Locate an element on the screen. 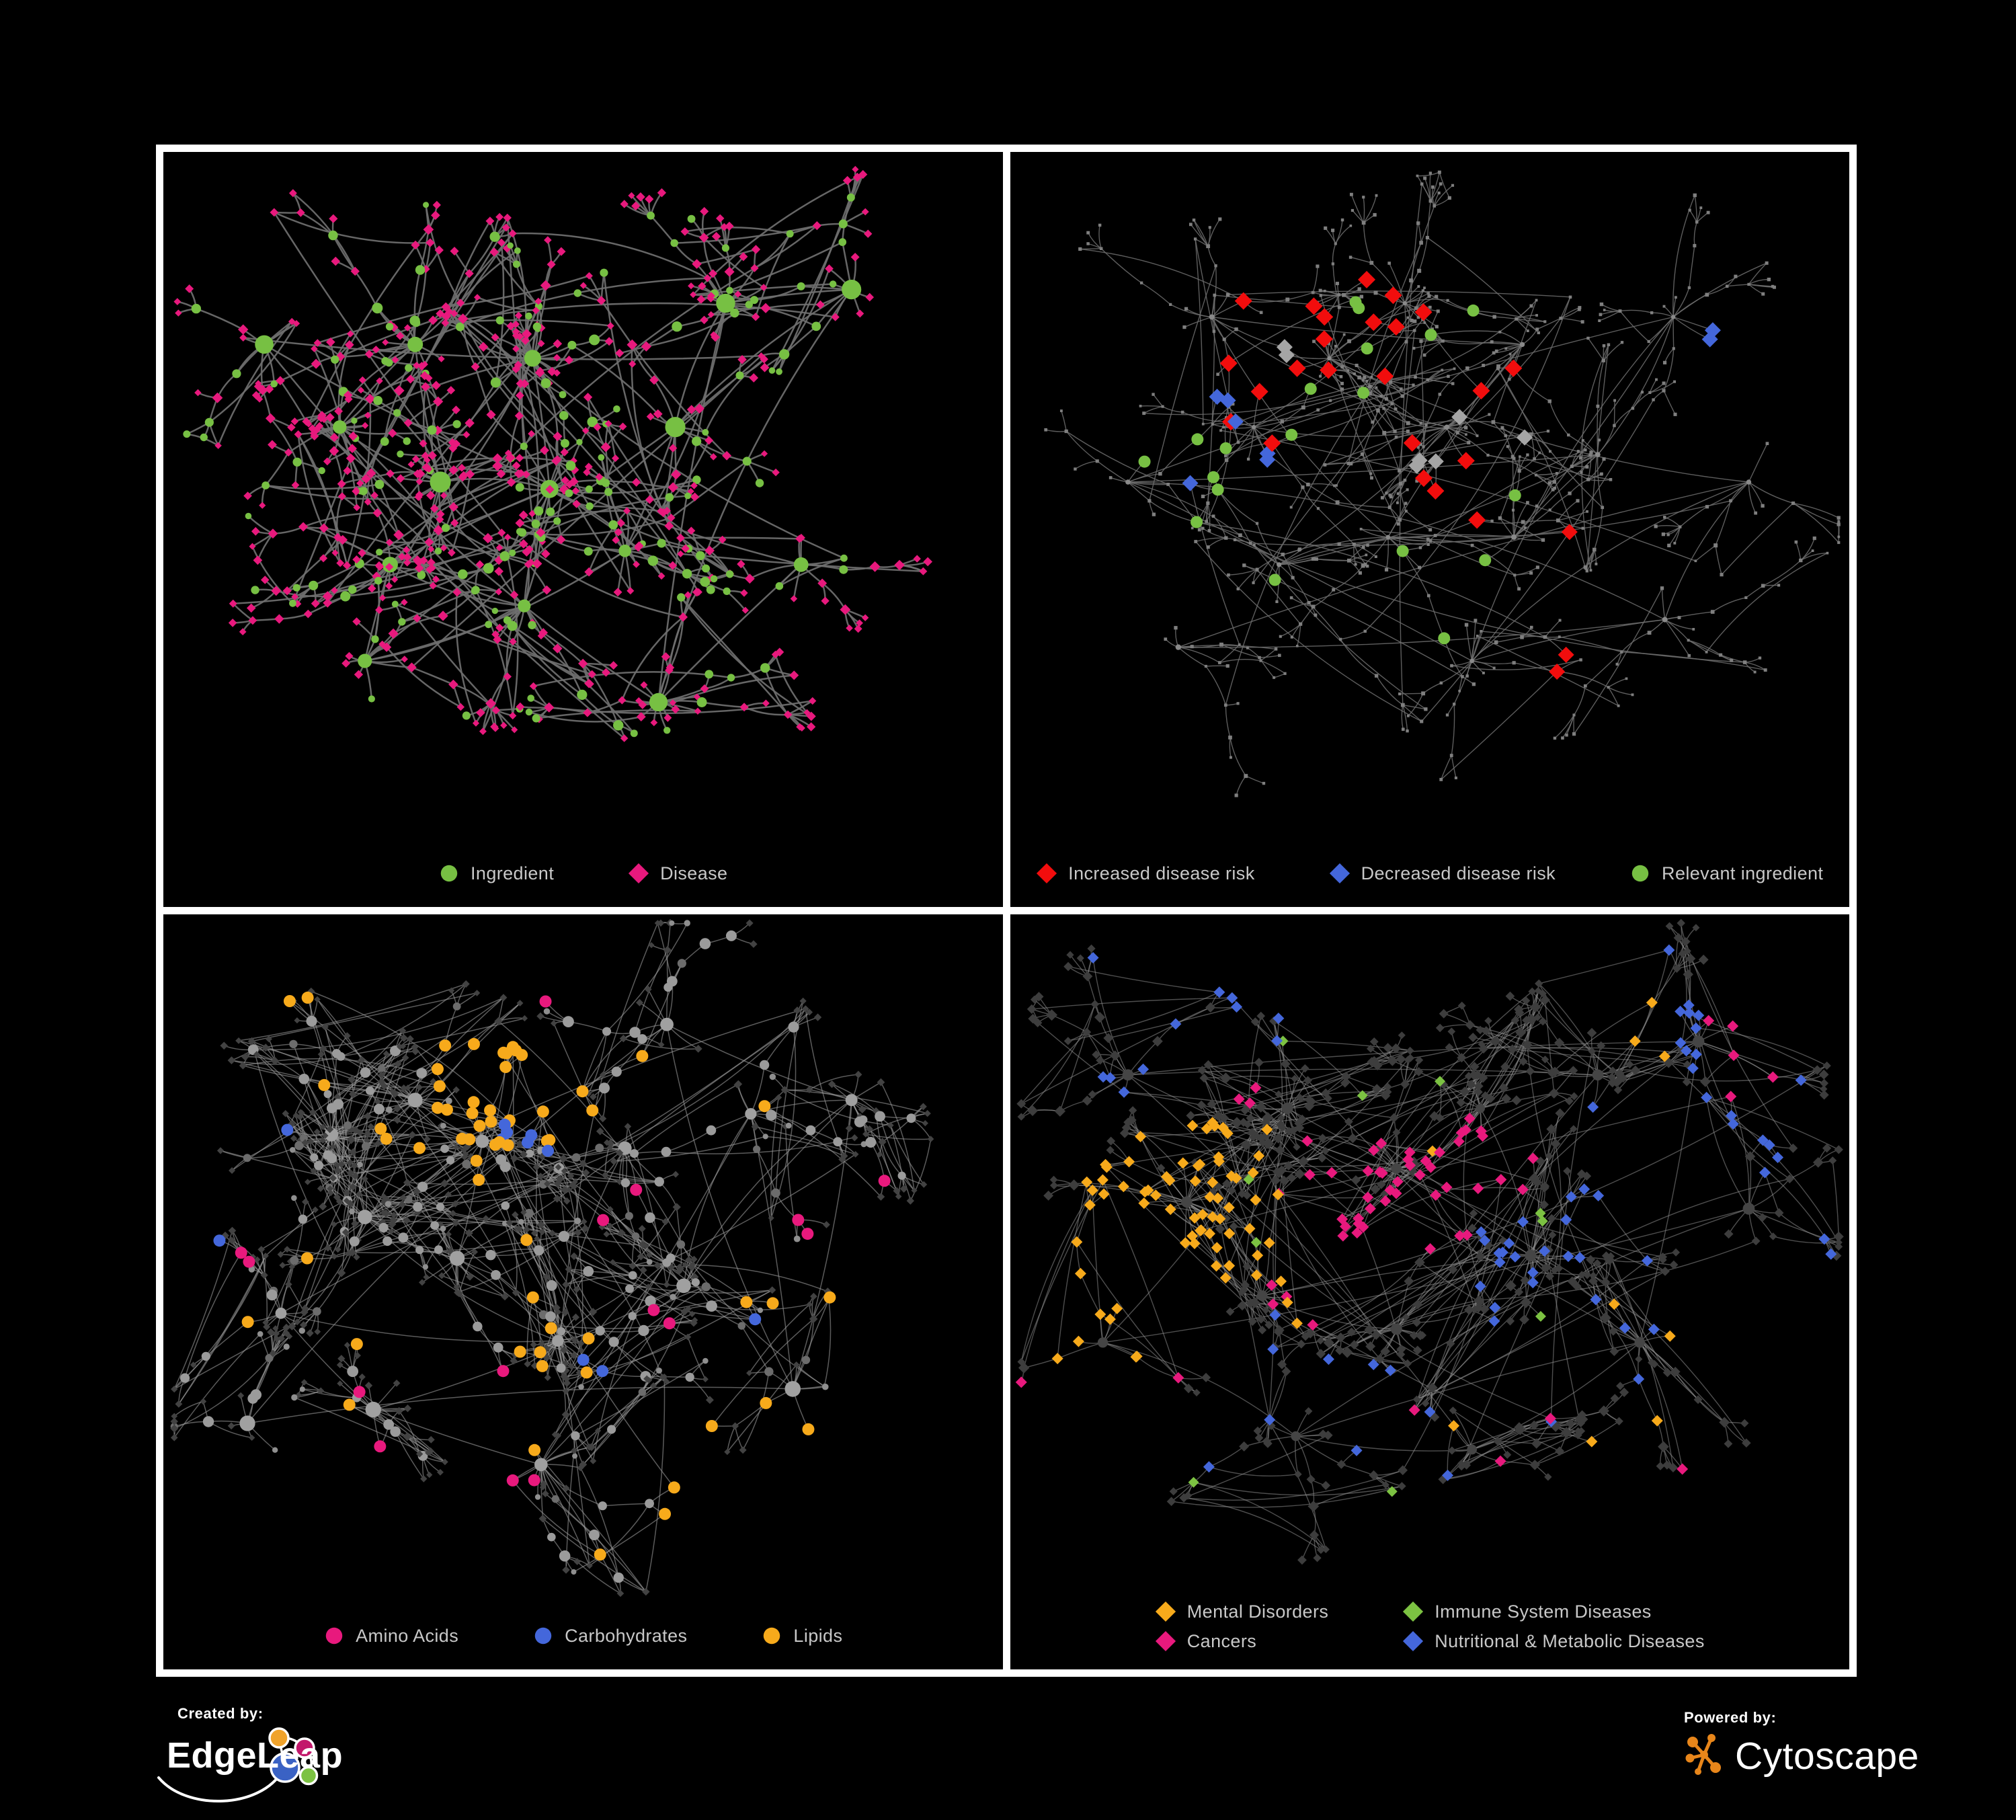  legend-label: Amino Acids is located at coordinates (407, 1635).